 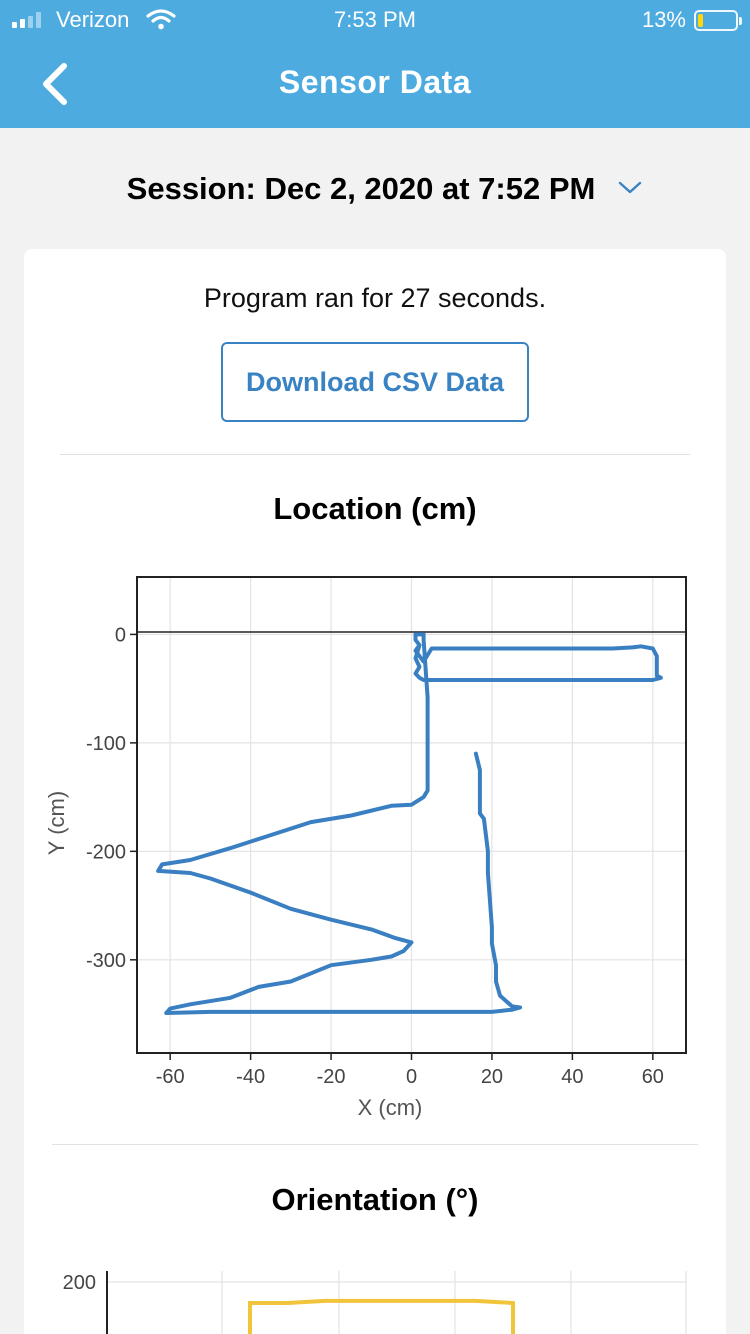 I want to click on back-chevron-icon, so click(x=58, y=84).